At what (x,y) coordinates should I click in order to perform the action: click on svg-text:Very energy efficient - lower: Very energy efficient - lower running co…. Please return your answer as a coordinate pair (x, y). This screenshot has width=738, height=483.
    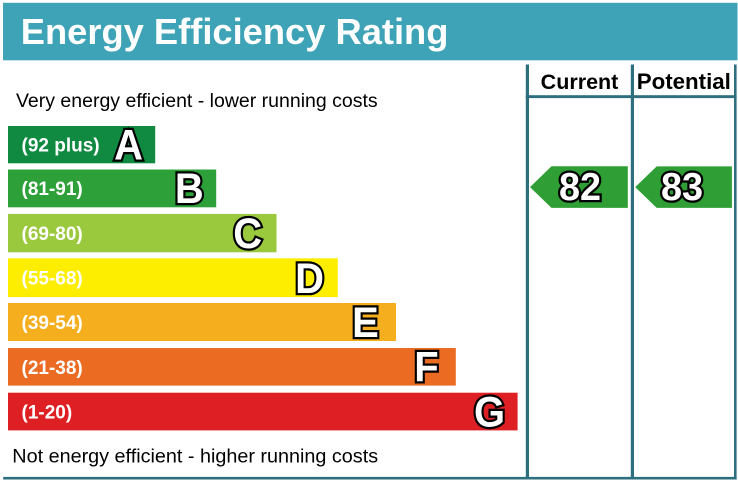
    Looking at the image, I should click on (197, 101).